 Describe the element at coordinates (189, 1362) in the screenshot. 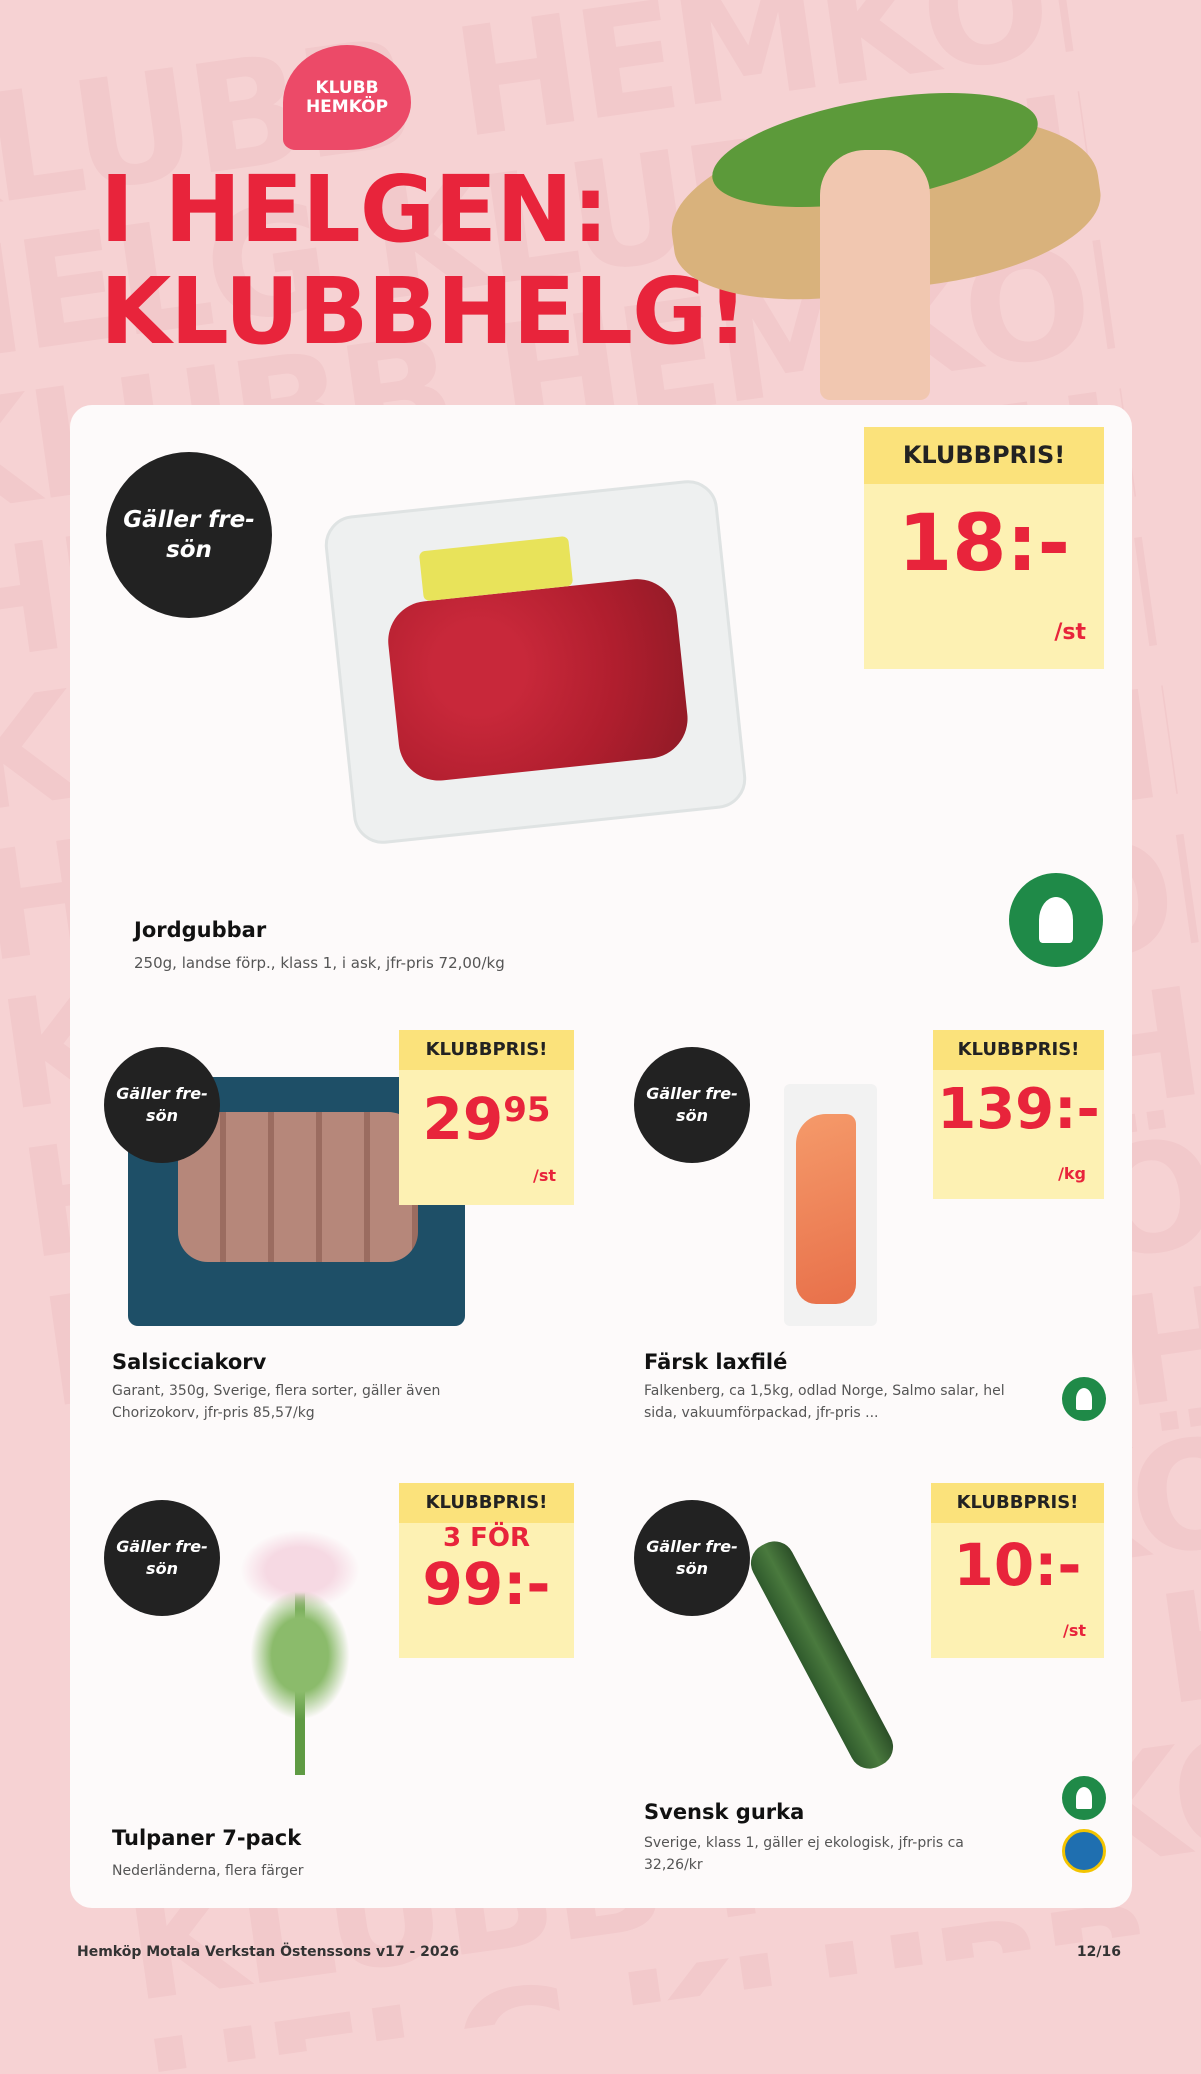

I see `product-name: Salsicciakorv` at that location.